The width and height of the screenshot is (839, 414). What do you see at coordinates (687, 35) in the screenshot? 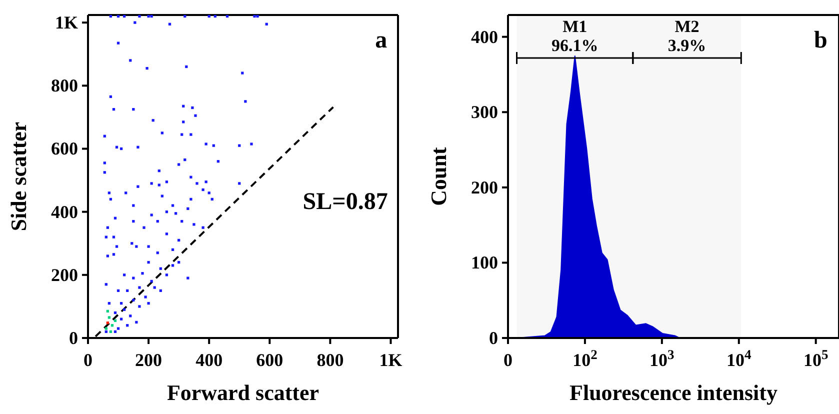
I see `band-label: M2 3.9%` at bounding box center [687, 35].